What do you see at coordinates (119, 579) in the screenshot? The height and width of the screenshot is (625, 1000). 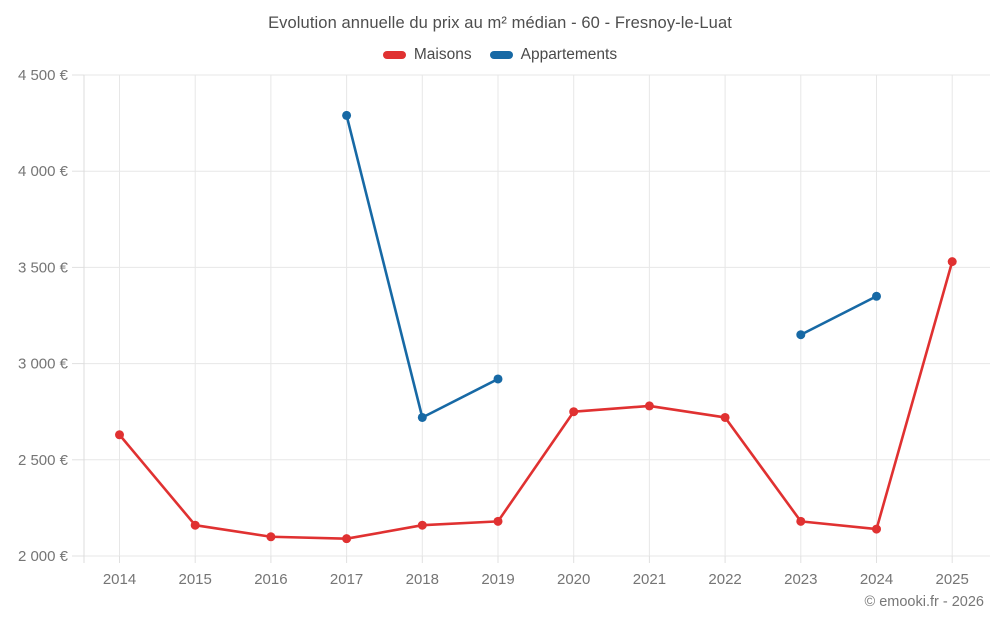 I see `x-axis-label: 2014` at bounding box center [119, 579].